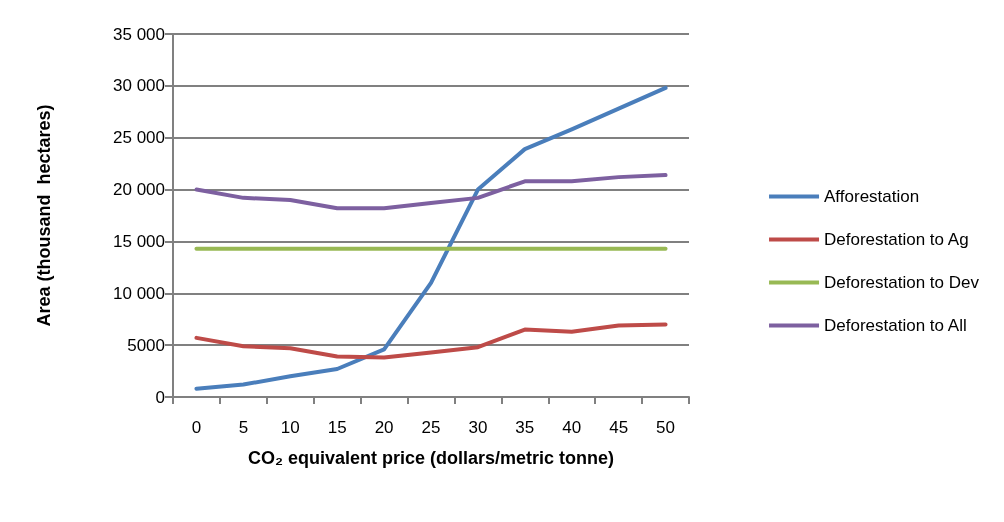 Image resolution: width=1004 pixels, height=522 pixels. Describe the element at coordinates (896, 239) in the screenshot. I see `legend-label: Deforestation to Ag` at that location.